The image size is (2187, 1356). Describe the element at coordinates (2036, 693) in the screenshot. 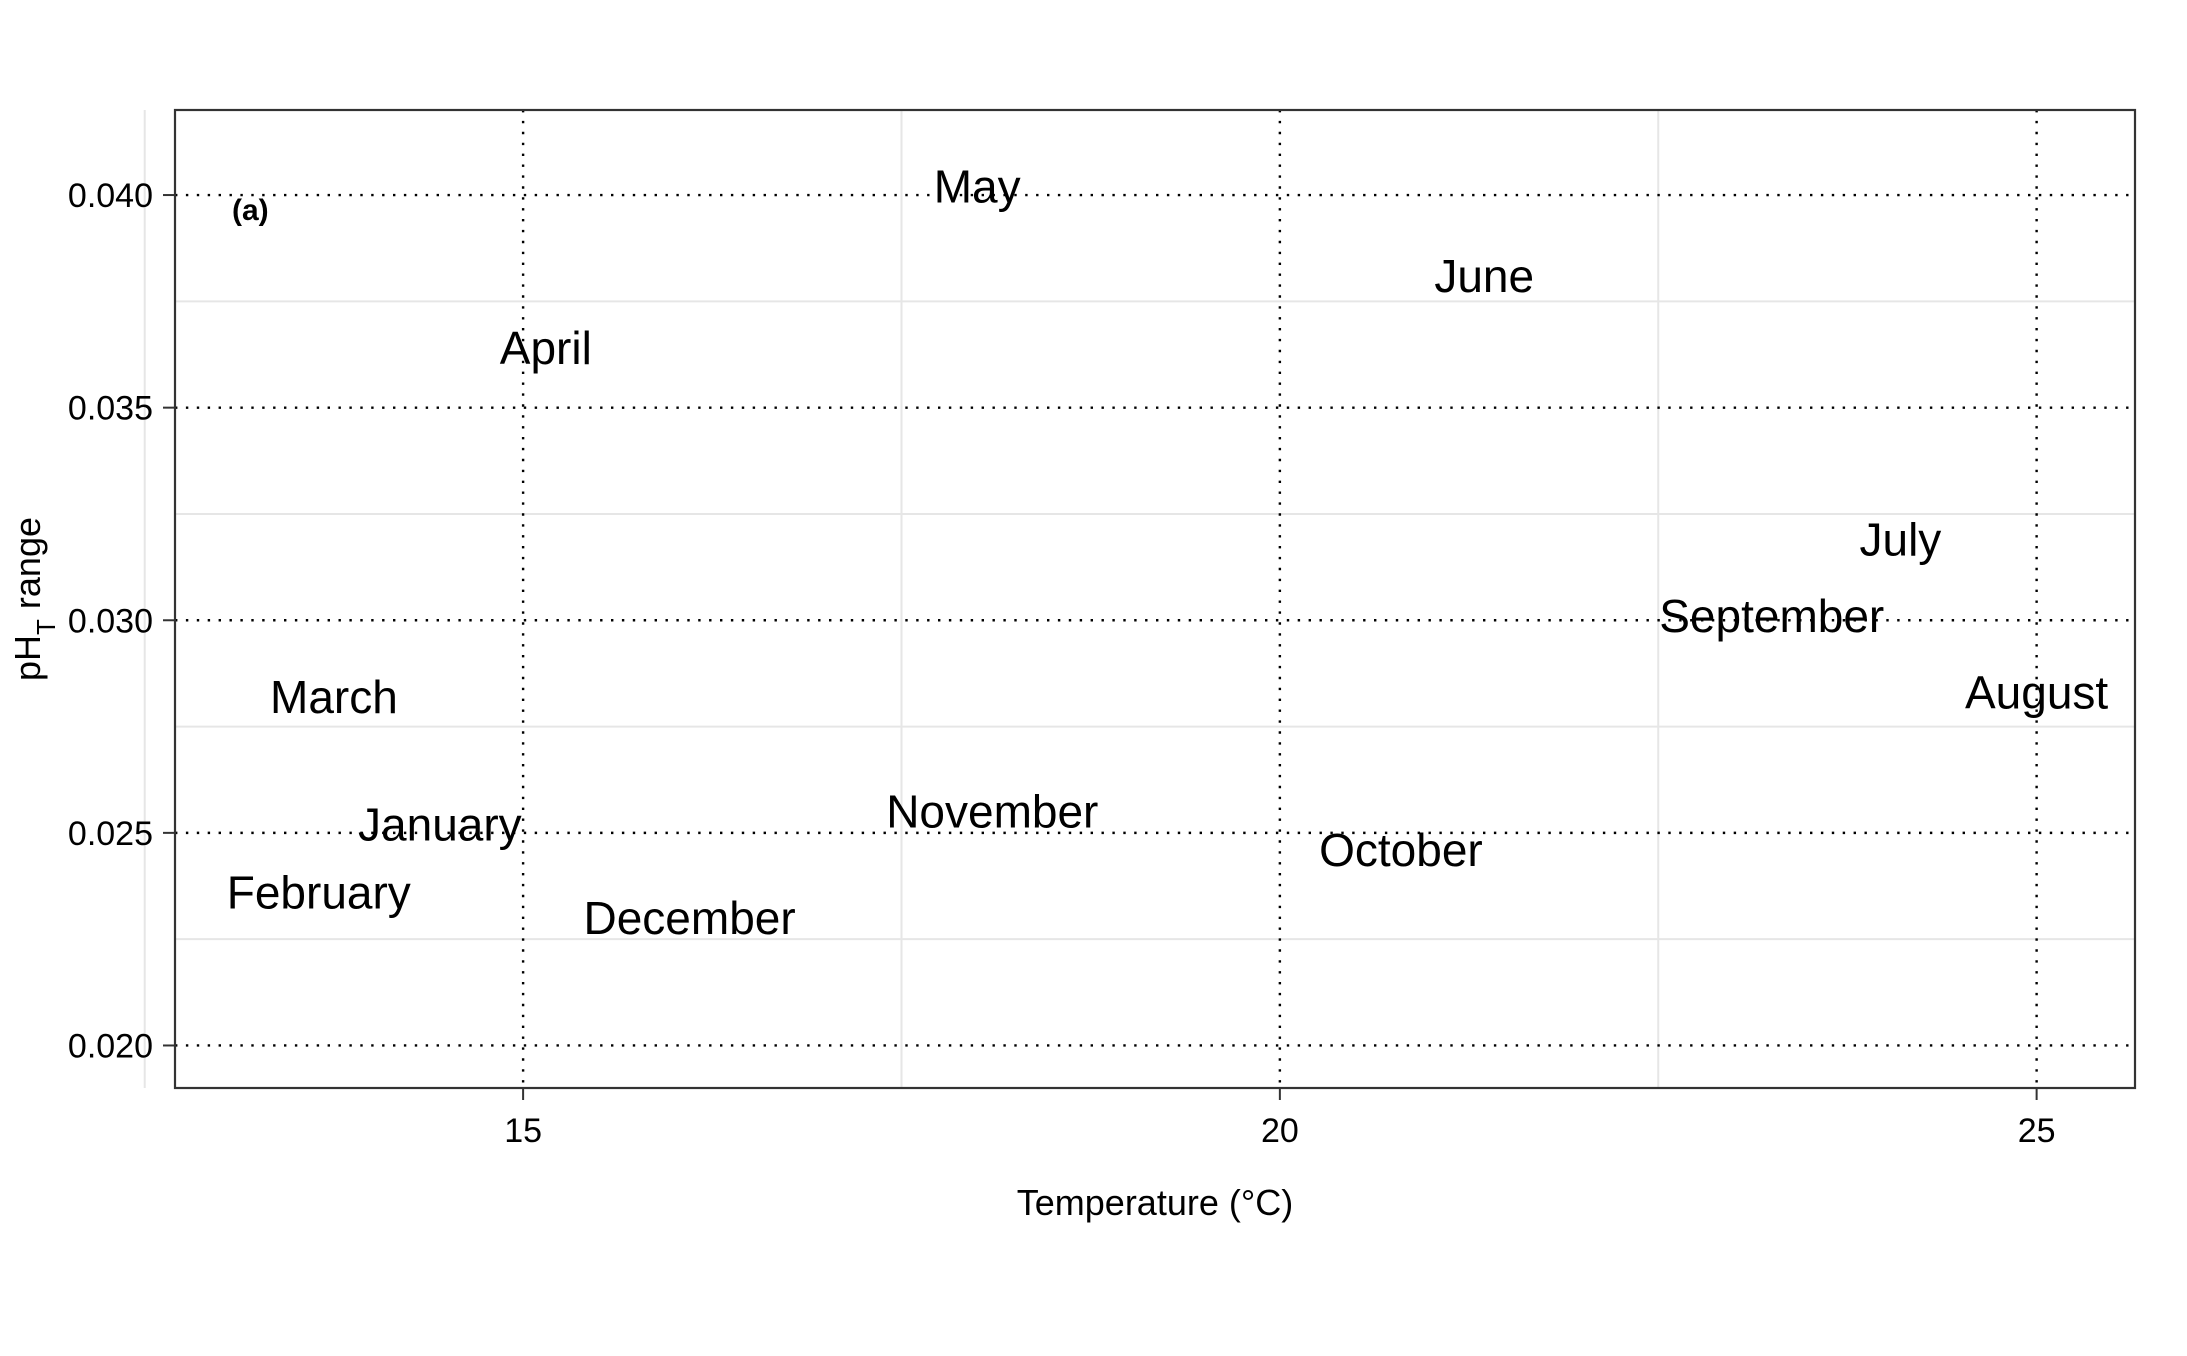

I see `point-label-august: August` at that location.